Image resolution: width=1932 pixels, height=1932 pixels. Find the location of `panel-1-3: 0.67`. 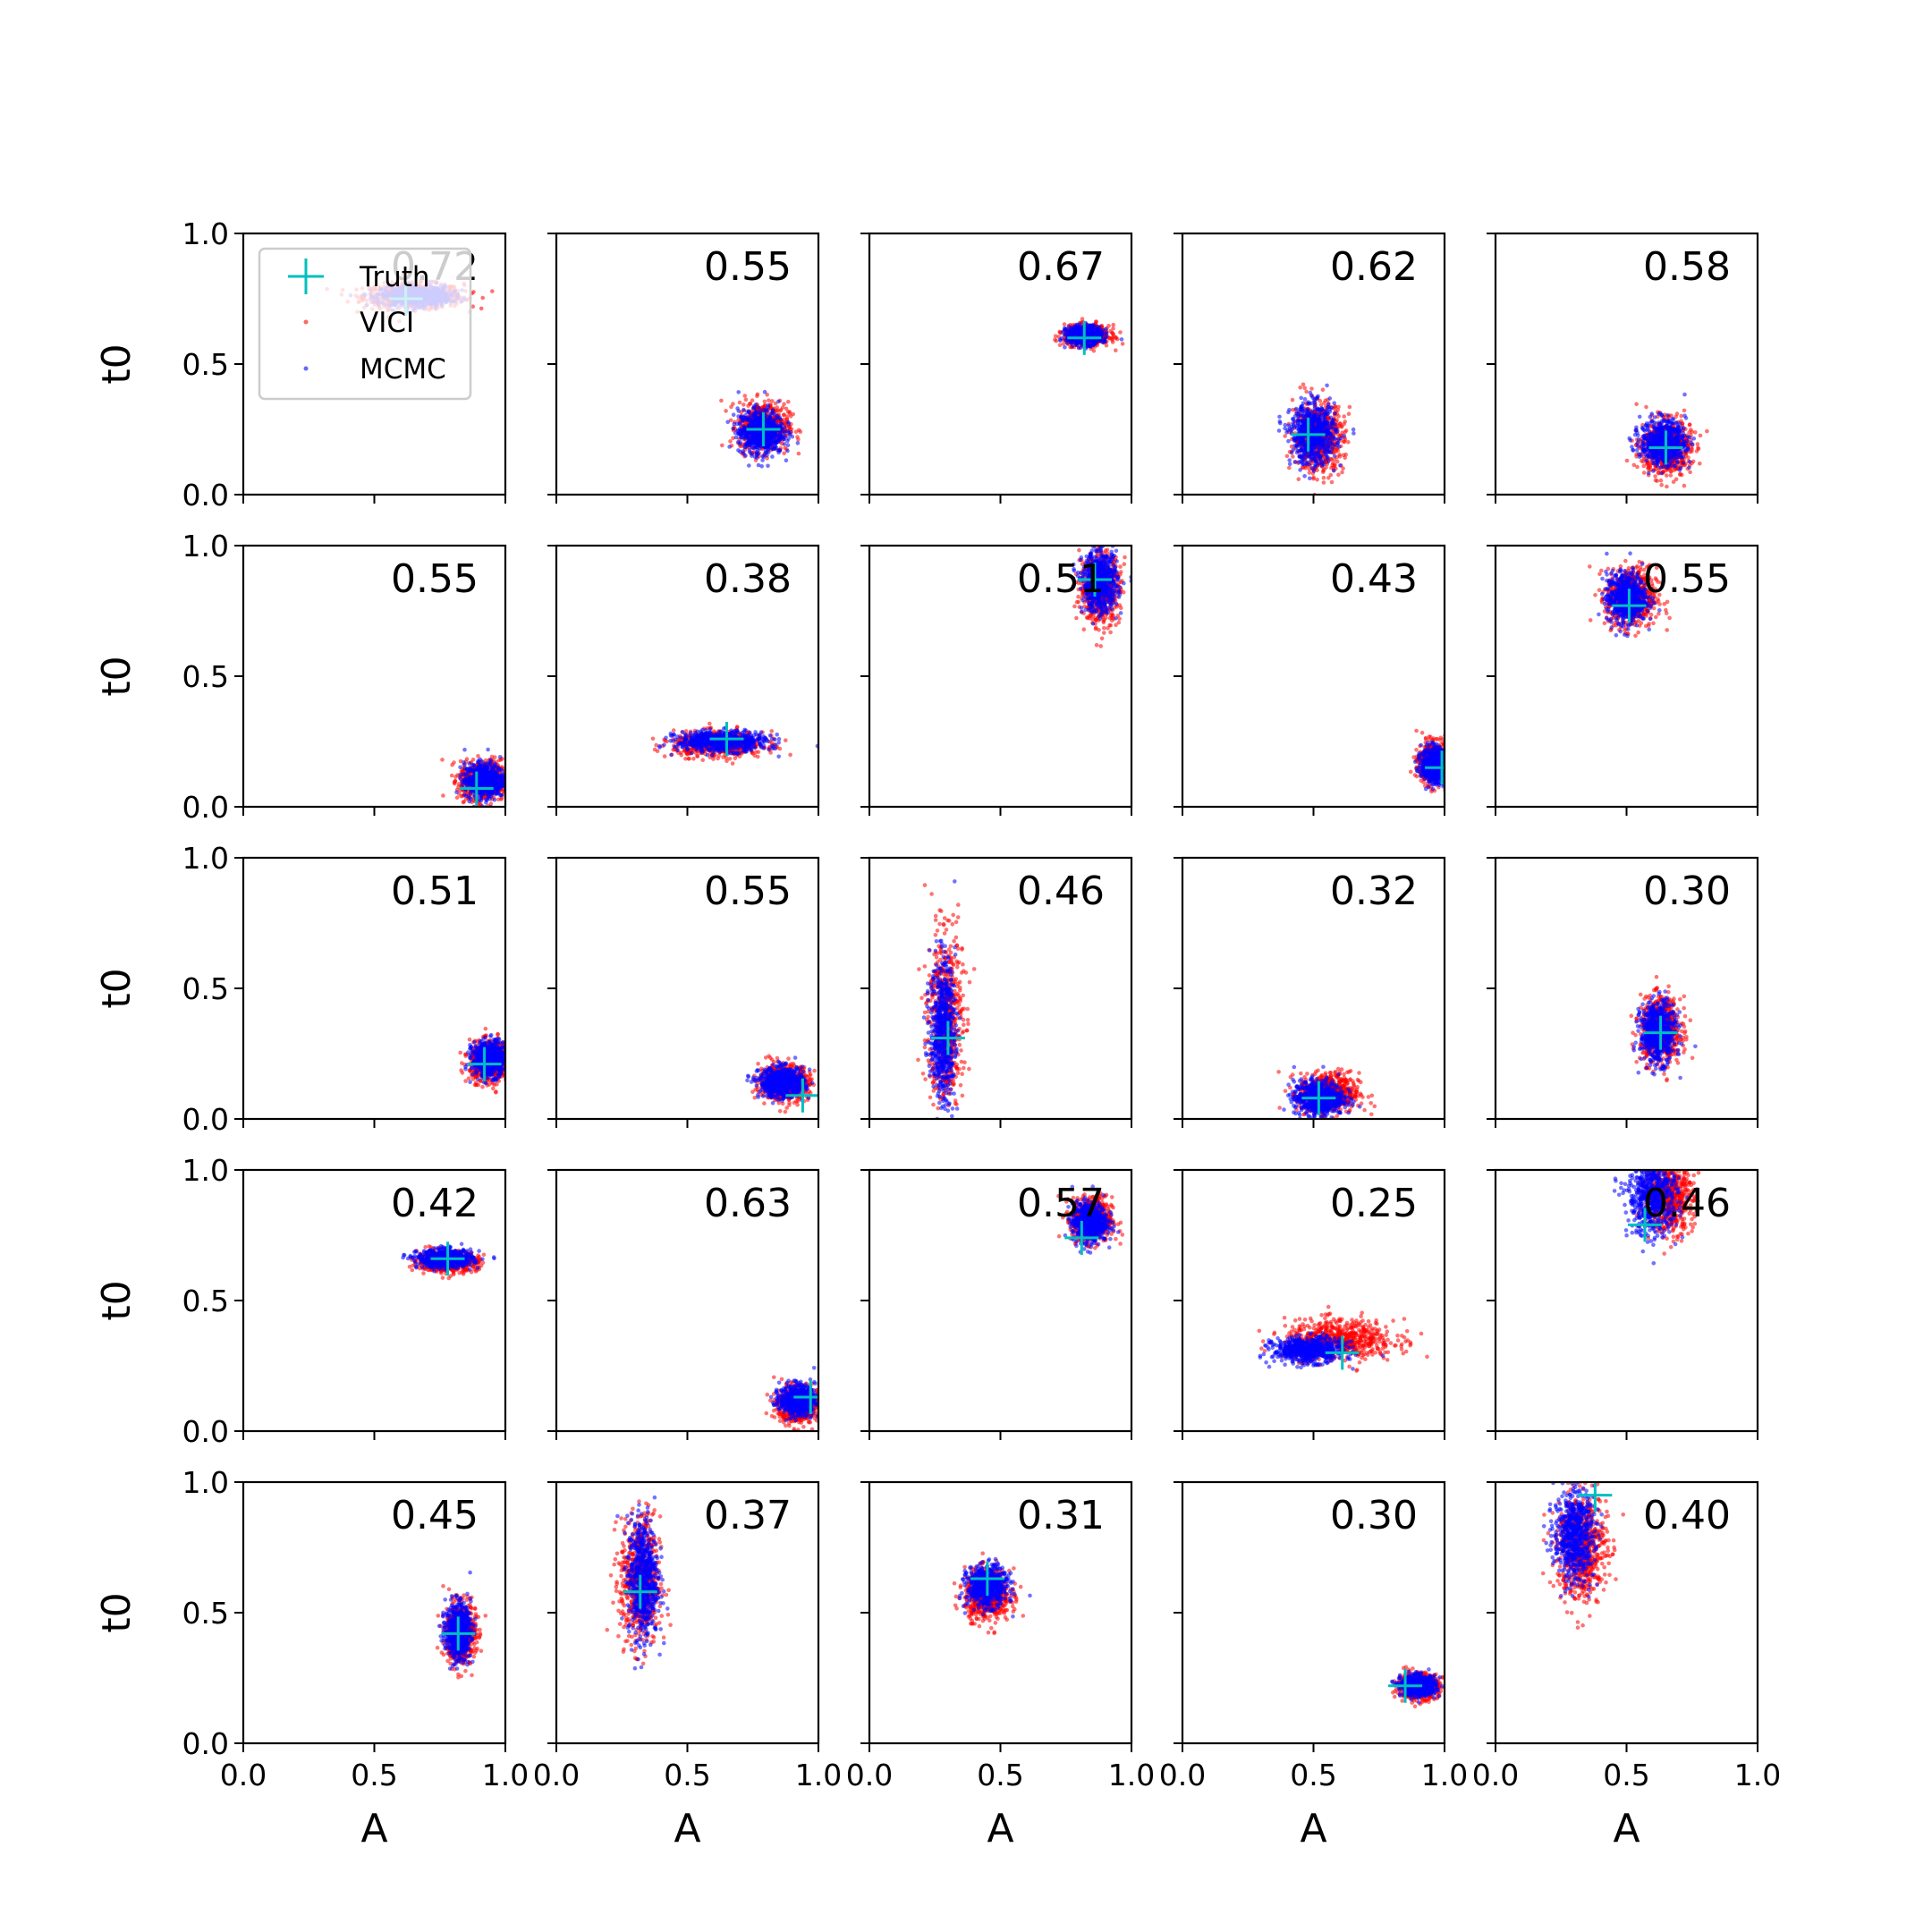

panel-1-3: 0.67 is located at coordinates (996, 368).